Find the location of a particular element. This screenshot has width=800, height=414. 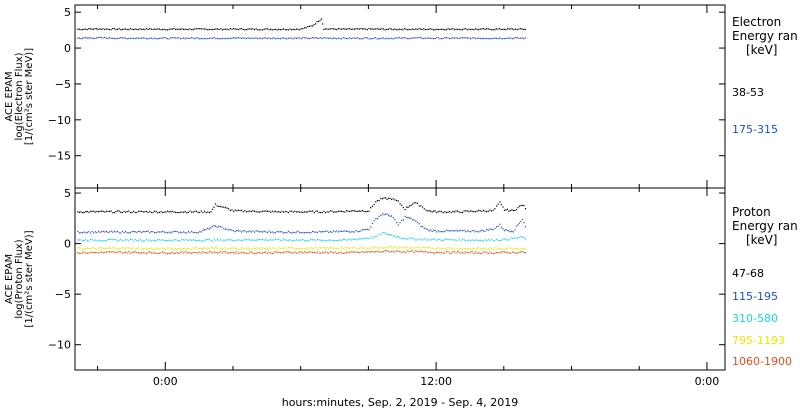

proton-legend-entry: 310-580 is located at coordinates (755, 318).